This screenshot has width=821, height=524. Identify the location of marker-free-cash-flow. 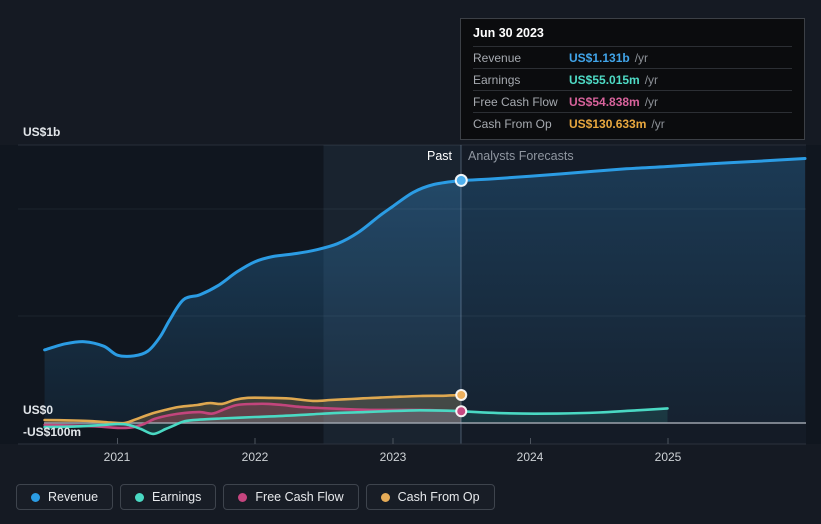
(461, 411).